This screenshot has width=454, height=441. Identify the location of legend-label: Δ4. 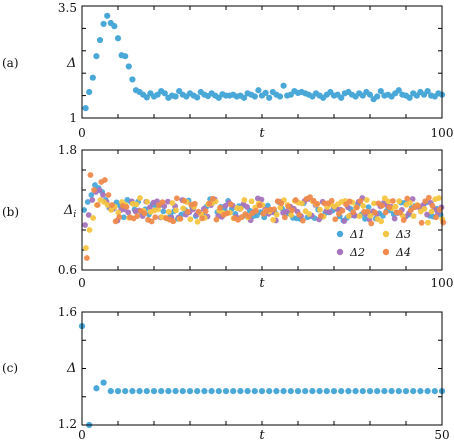
(403, 252).